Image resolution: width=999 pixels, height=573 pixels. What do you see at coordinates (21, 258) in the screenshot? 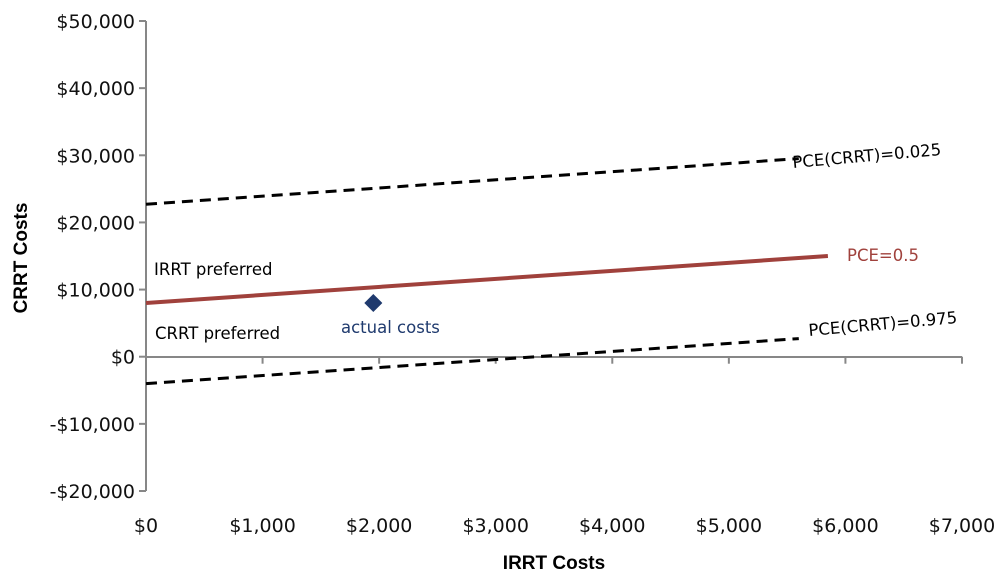
I see `y-axis-title: CRRT Costs` at bounding box center [21, 258].